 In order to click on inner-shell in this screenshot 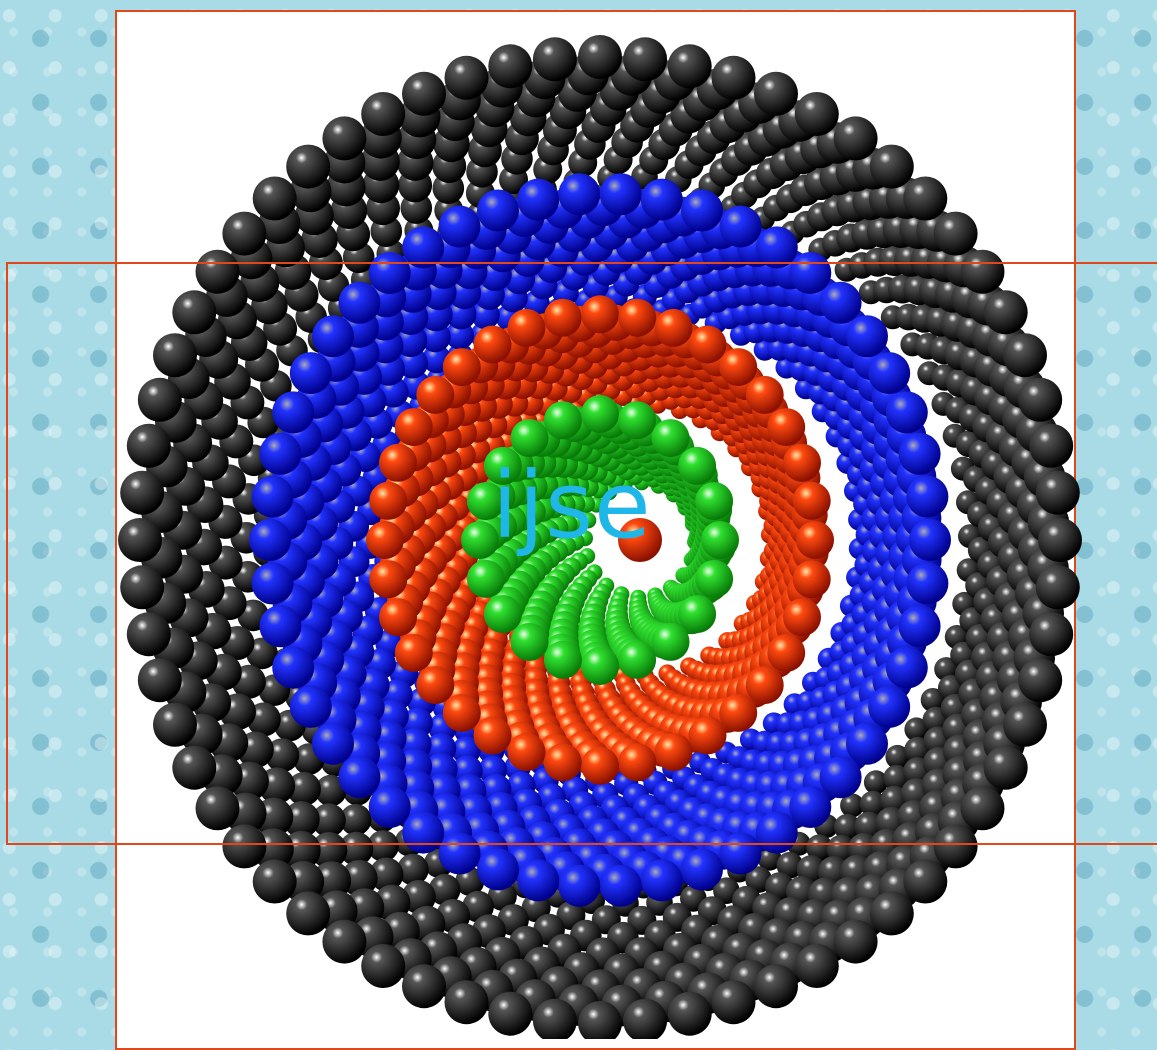, I will do `click(600, 540)`.